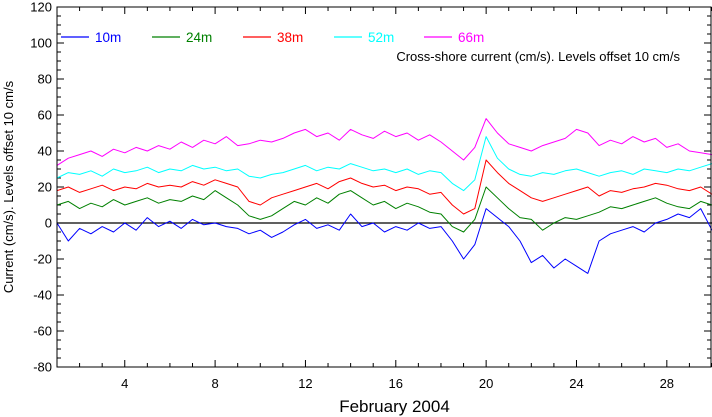 This screenshot has height=417, width=712. What do you see at coordinates (45, 151) in the screenshot?
I see `y-tick-label: 40` at bounding box center [45, 151].